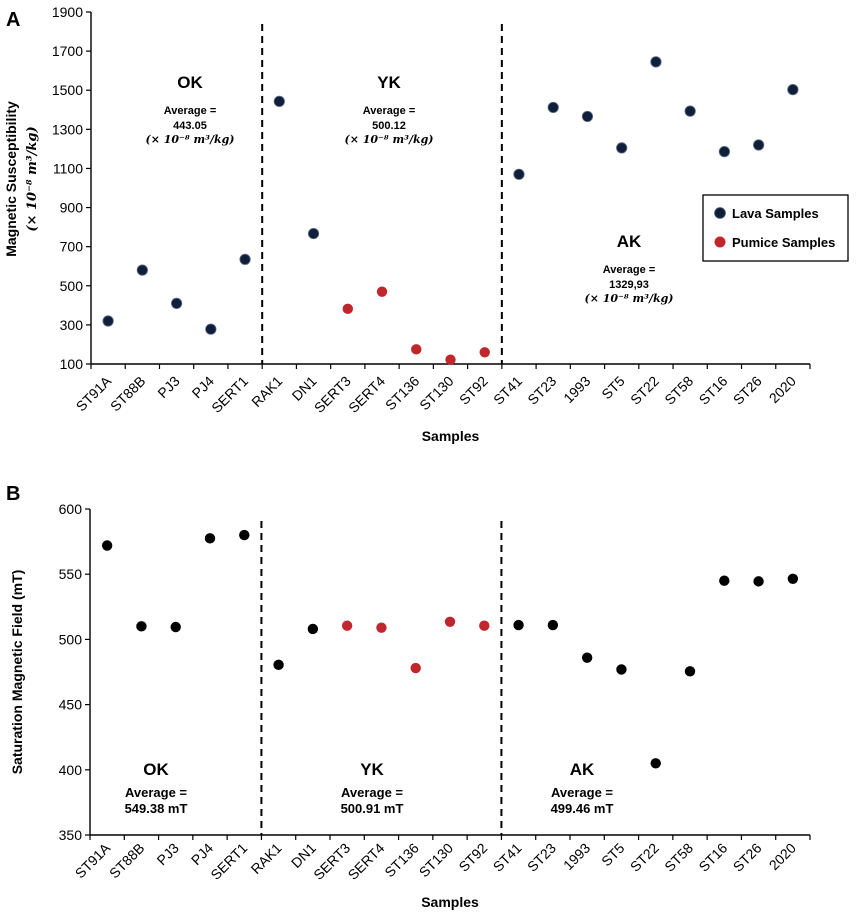  I want to click on panel-a-x-tick-label: ST58, so click(678, 390).